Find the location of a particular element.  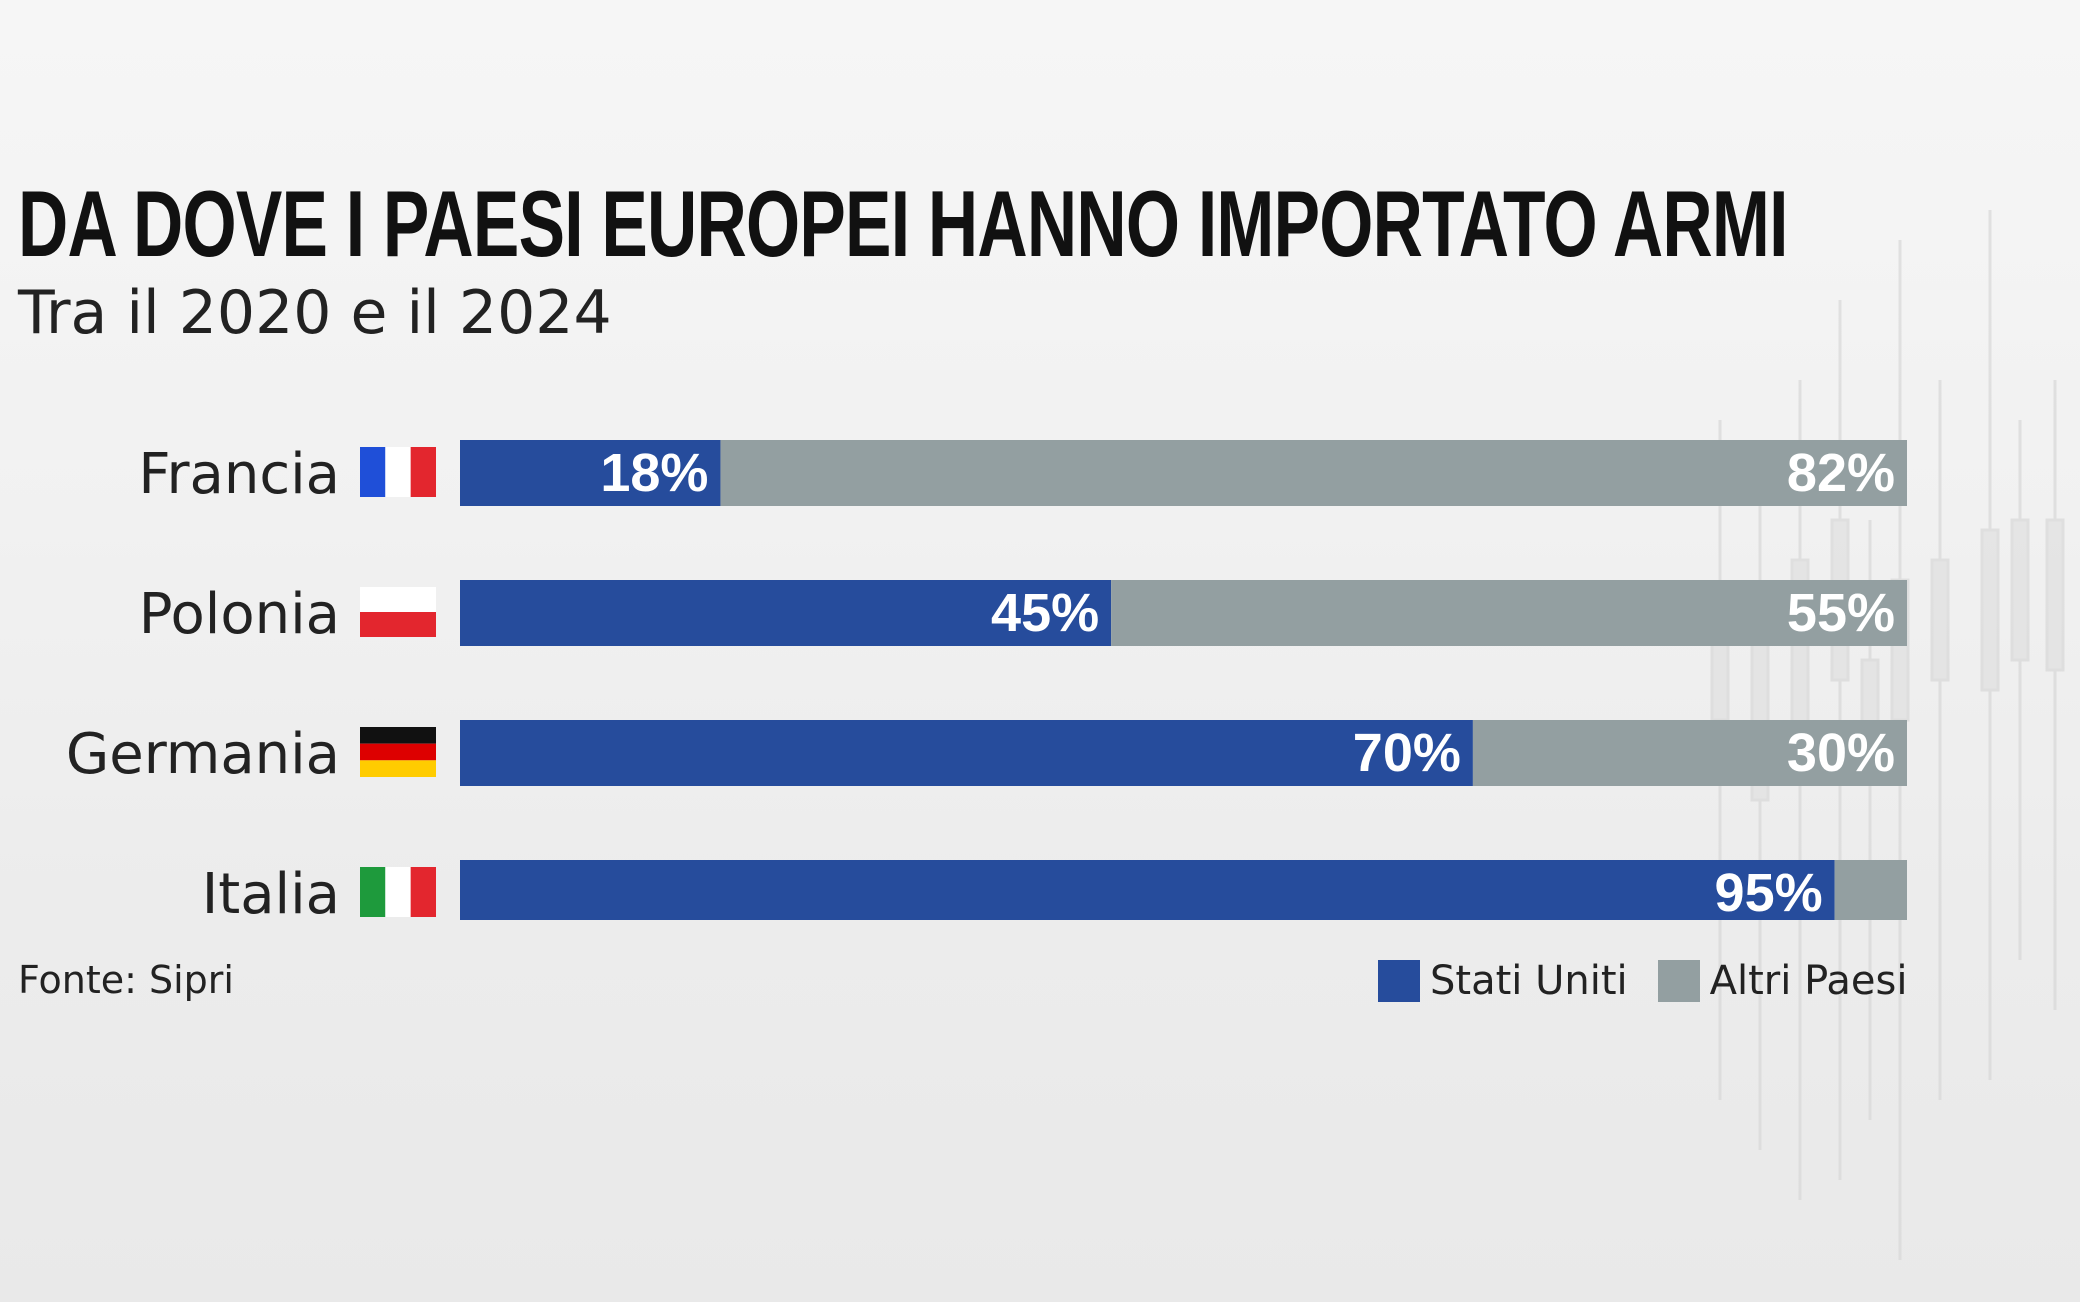

category-label-germania: Germania is located at coordinates (203, 754).